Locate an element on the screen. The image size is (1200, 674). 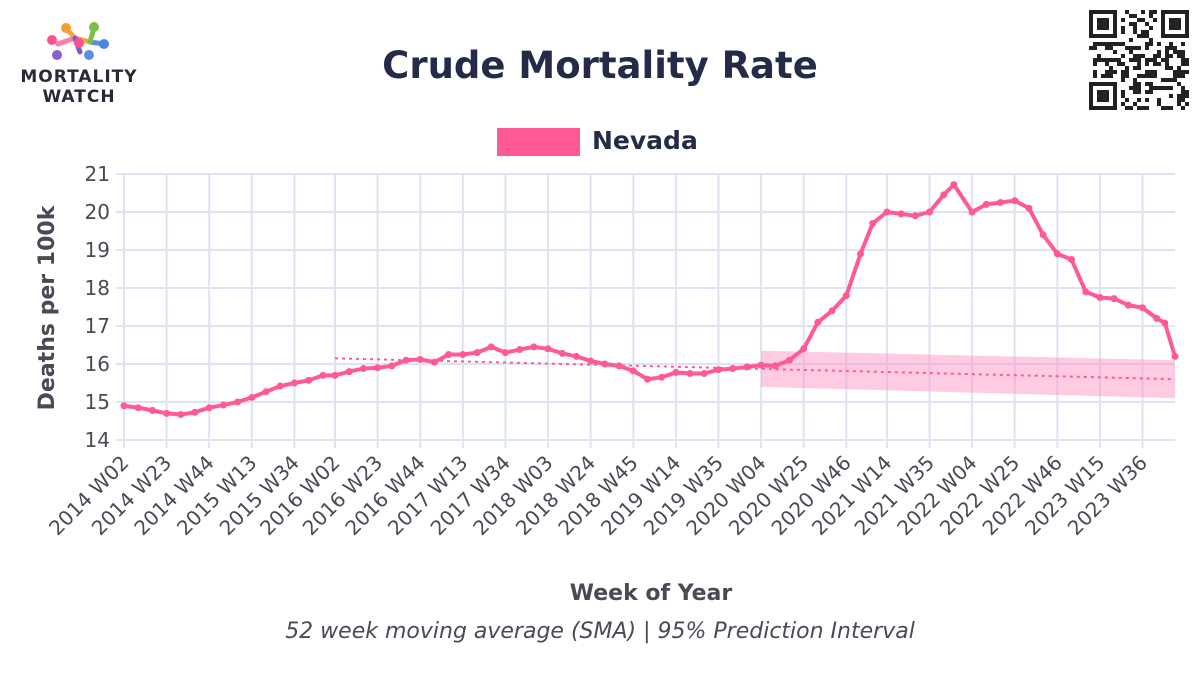
x-axis-title: Week of Year is located at coordinates (651, 593).